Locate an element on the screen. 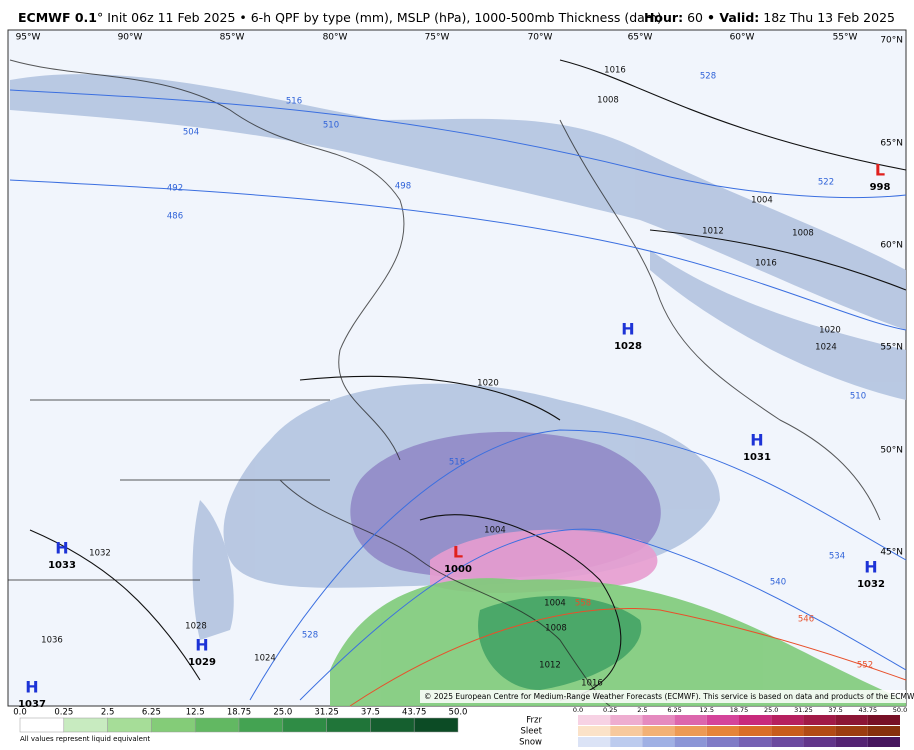  longitude-label: 65°W is located at coordinates (640, 38).